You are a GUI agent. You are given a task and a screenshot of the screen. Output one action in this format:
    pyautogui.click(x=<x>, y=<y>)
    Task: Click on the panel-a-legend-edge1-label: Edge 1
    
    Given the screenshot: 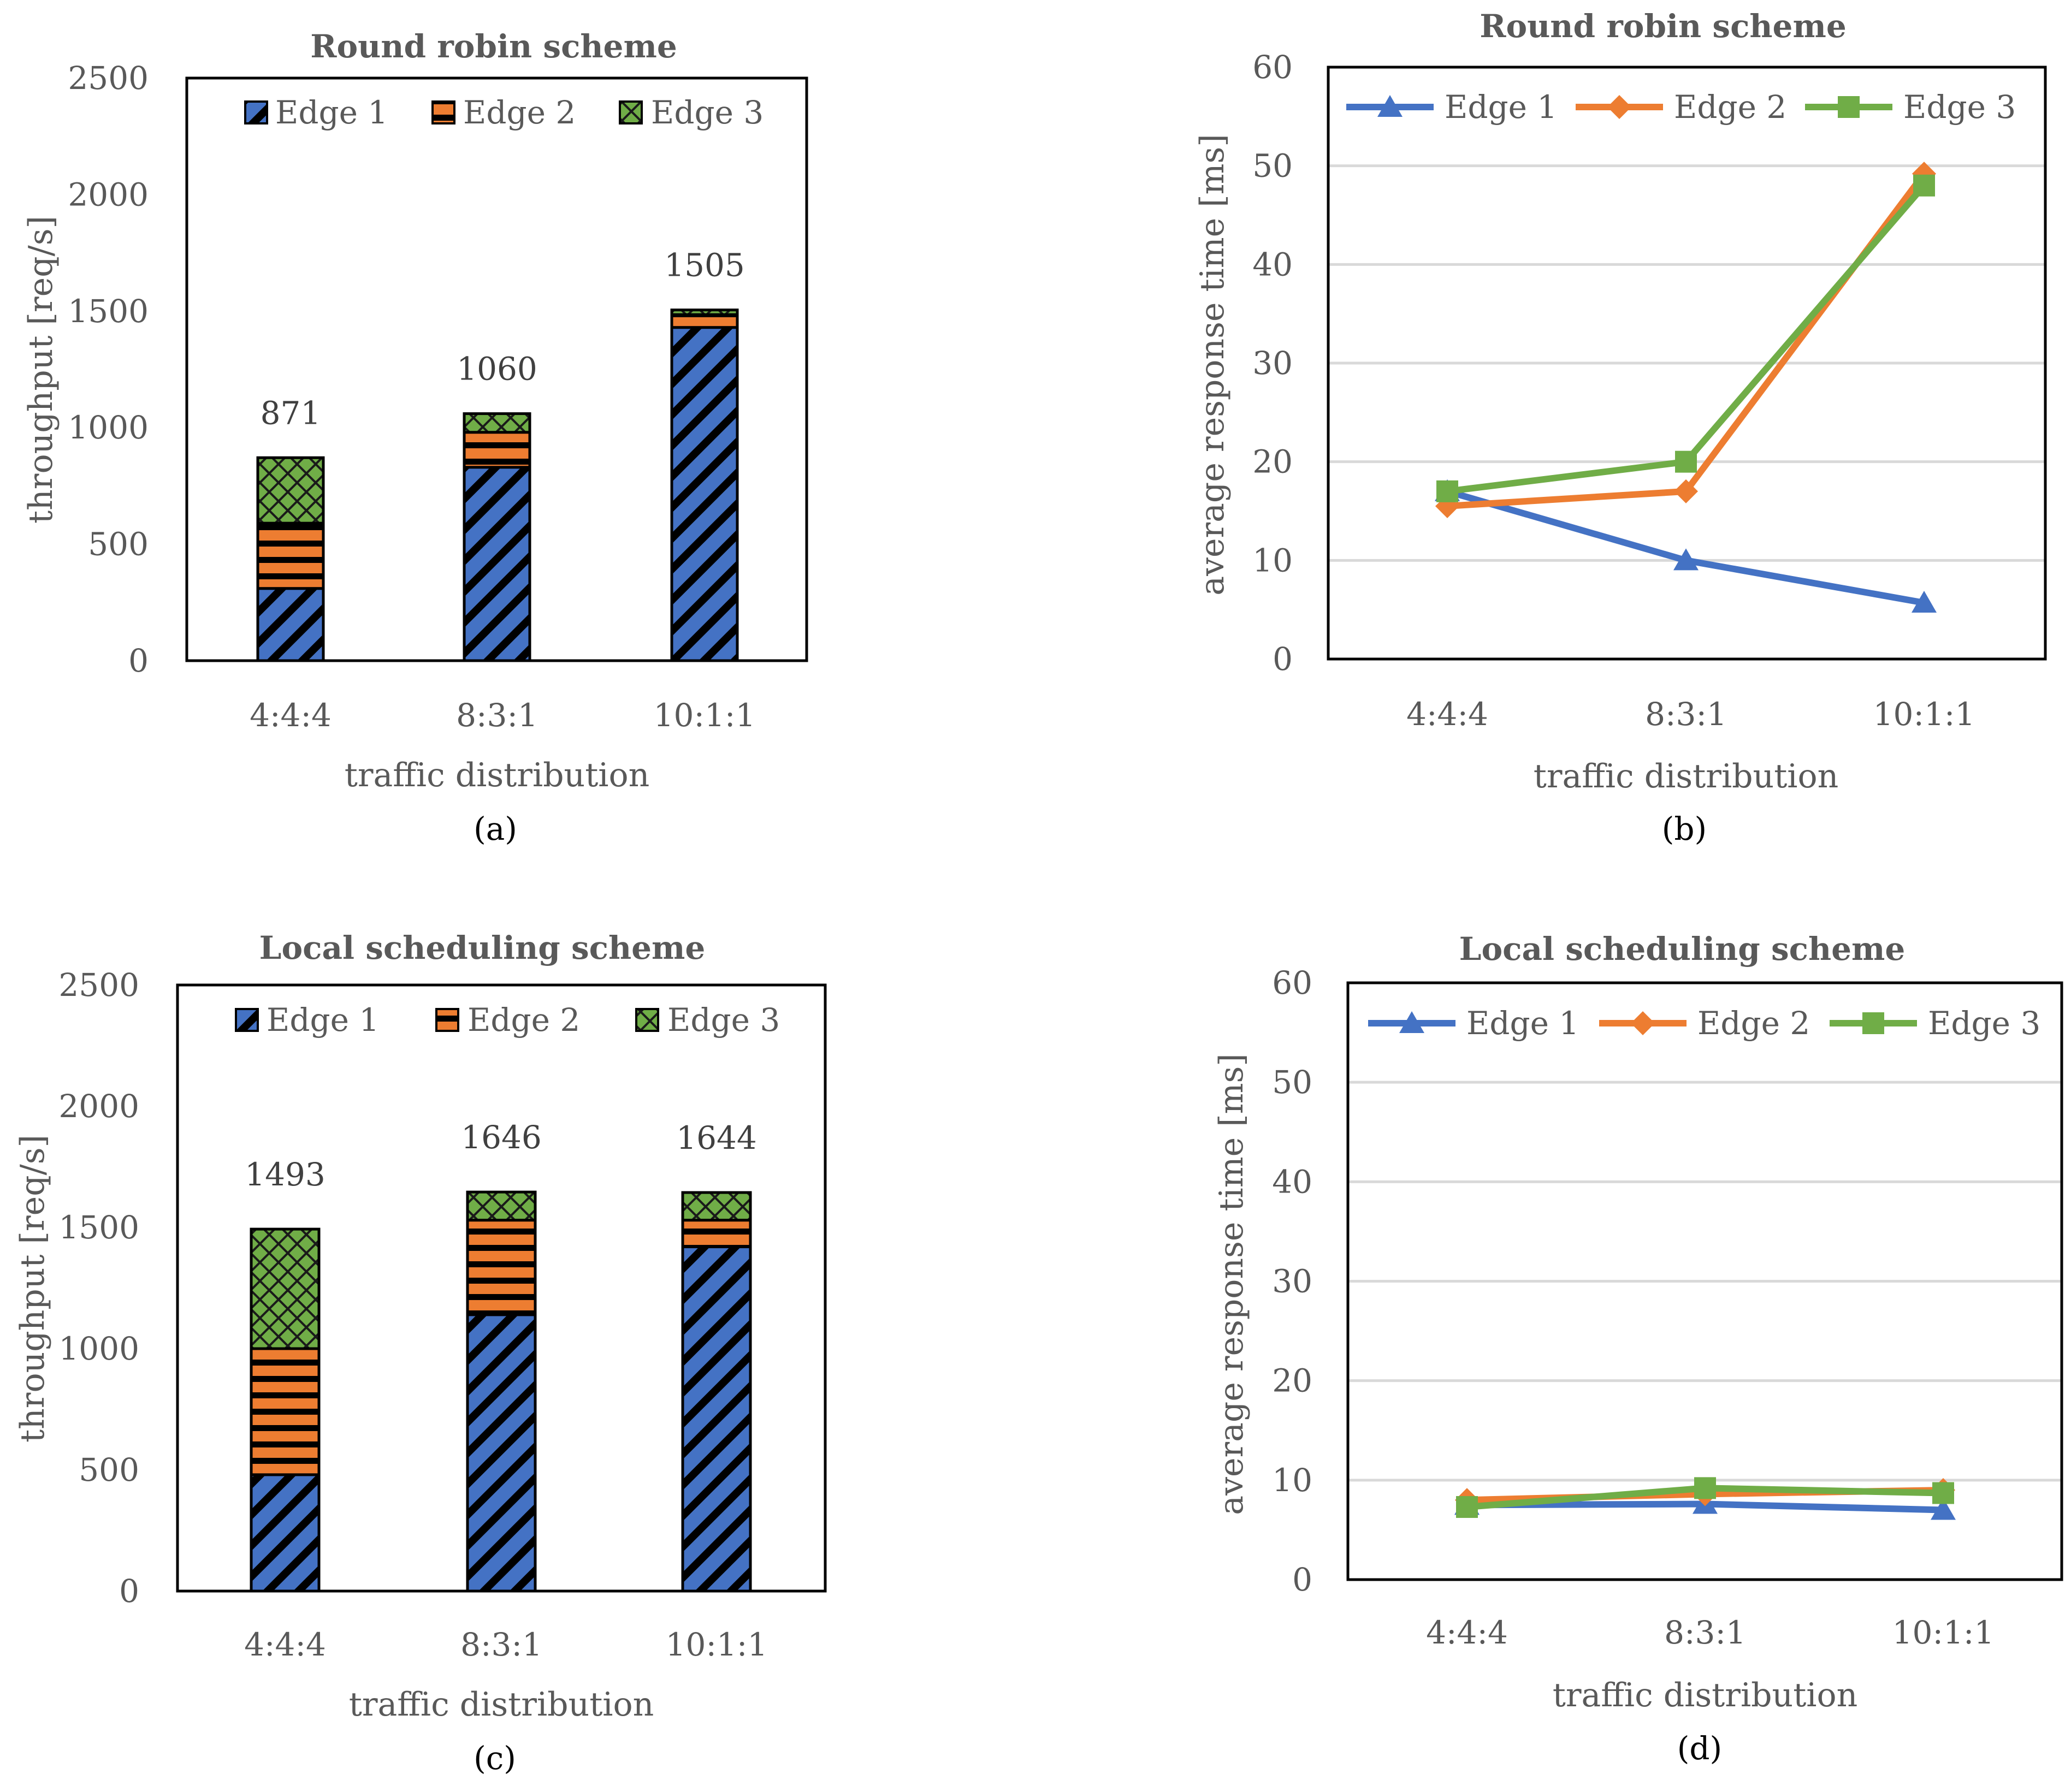 What is the action you would take?
    pyautogui.click(x=331, y=112)
    